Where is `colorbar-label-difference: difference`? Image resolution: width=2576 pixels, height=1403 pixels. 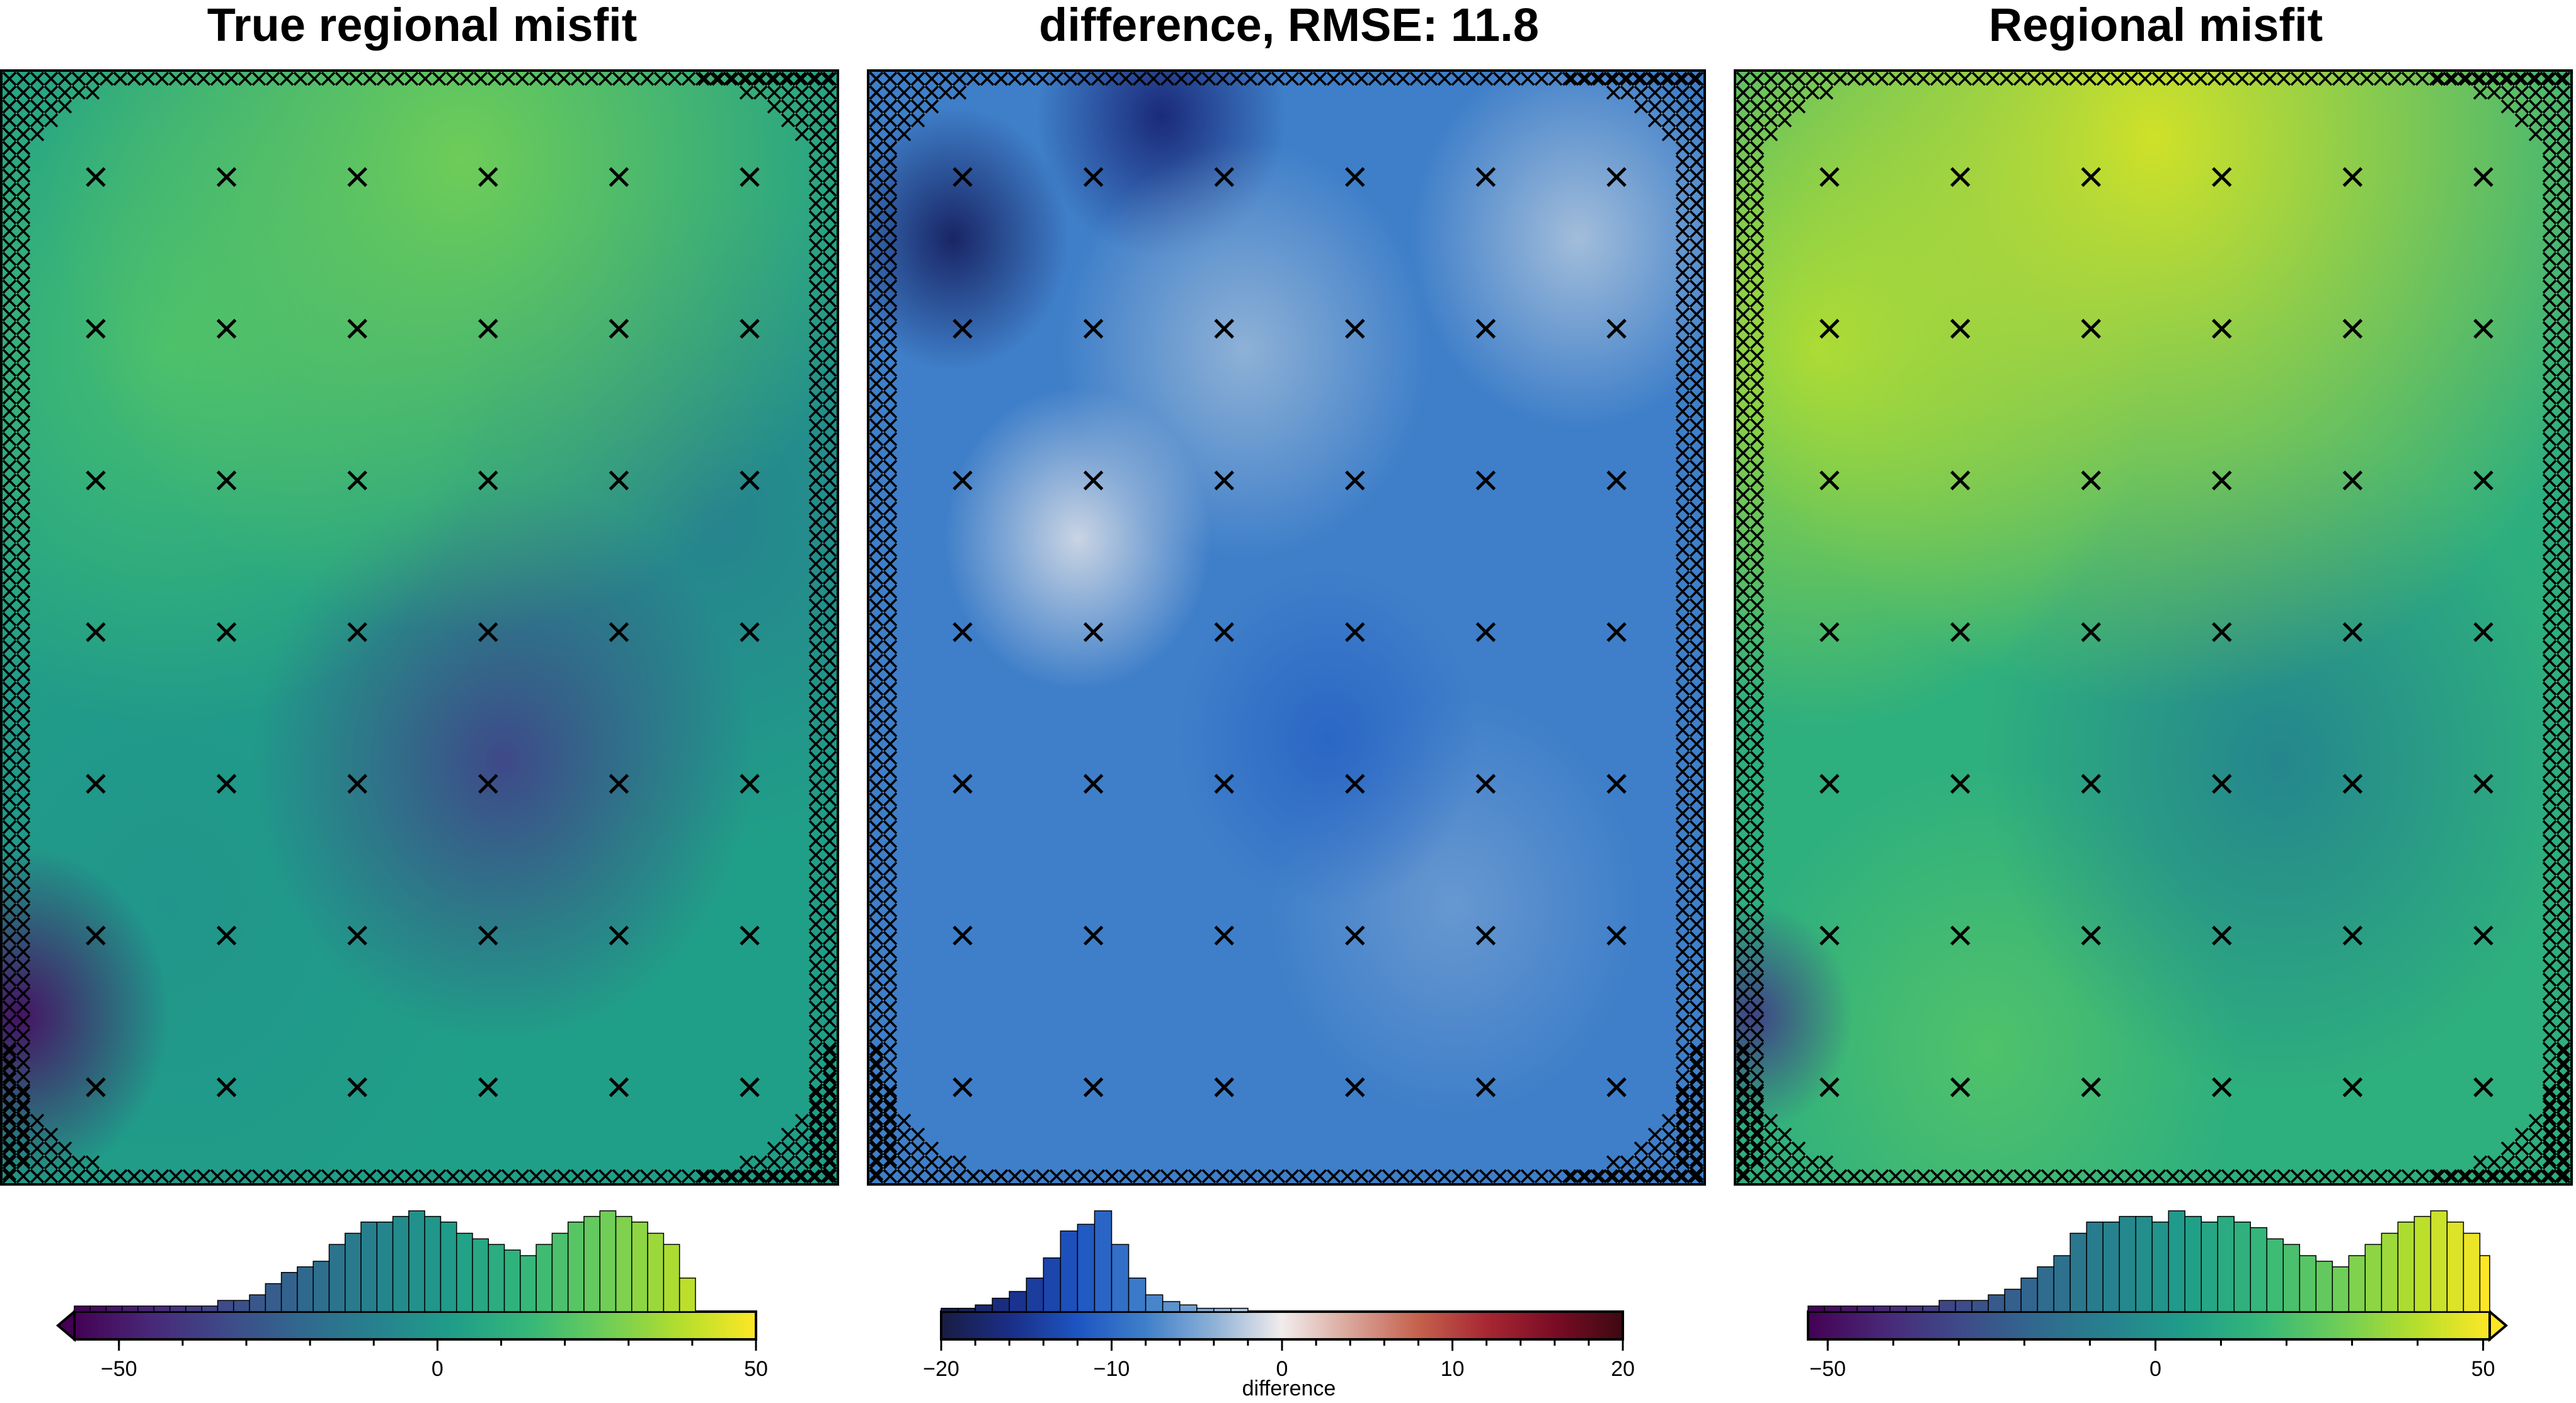 colorbar-label-difference: difference is located at coordinates (1289, 1388).